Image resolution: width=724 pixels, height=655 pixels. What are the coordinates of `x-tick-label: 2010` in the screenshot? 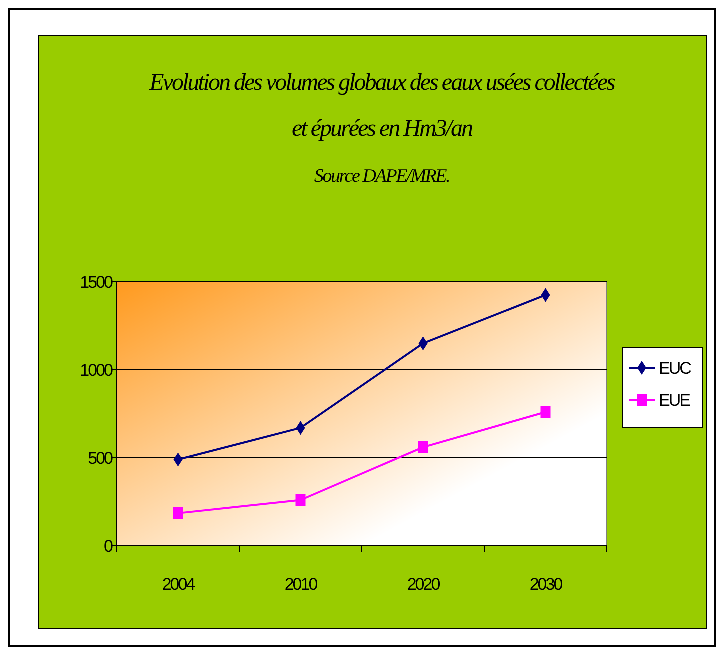 It's located at (301, 584).